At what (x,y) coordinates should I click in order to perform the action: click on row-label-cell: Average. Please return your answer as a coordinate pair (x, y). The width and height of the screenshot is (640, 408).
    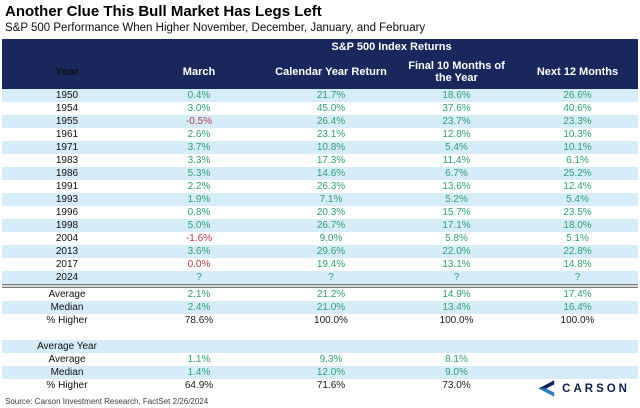
    Looking at the image, I should click on (67, 359).